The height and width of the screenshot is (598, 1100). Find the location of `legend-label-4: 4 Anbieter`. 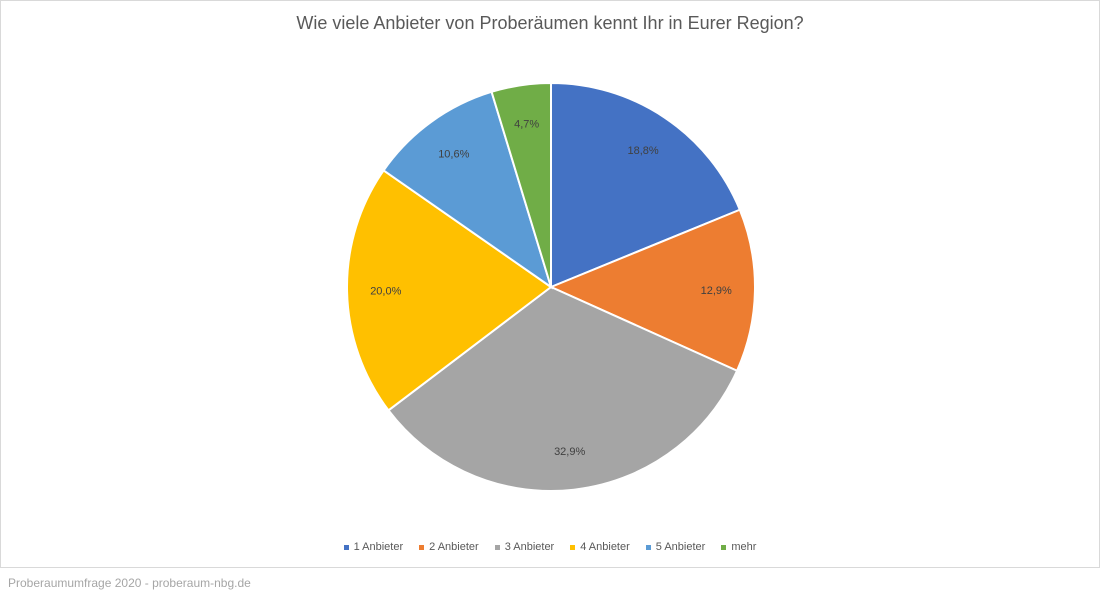

legend-label-4: 4 Anbieter is located at coordinates (605, 547).